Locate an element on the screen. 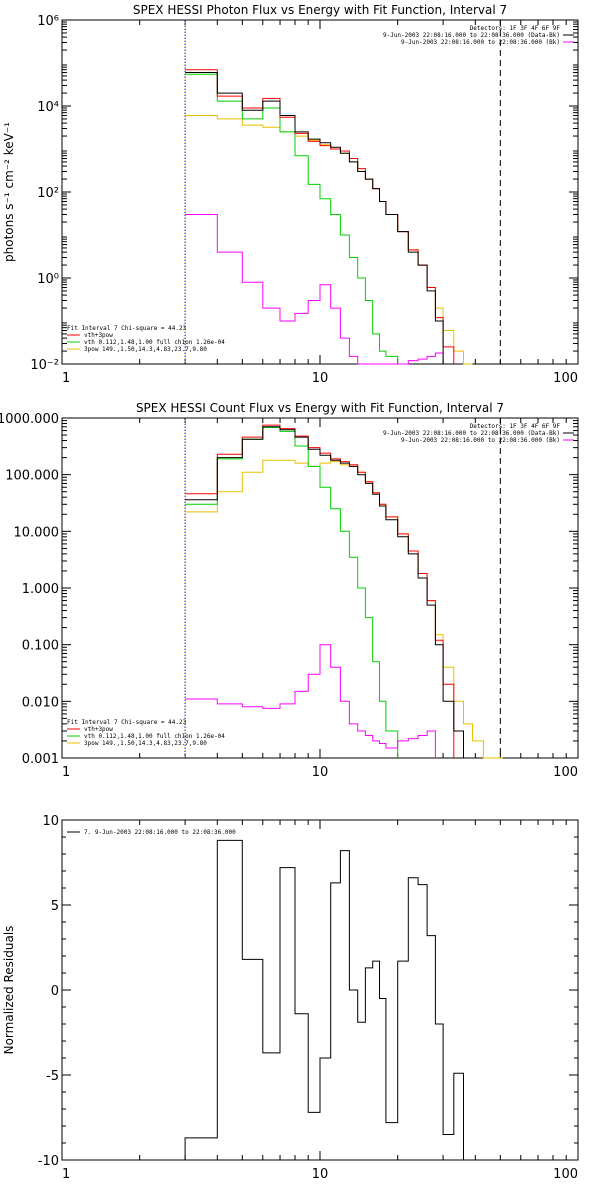  y-tick-label: 10⁶ is located at coordinates (48, 21).